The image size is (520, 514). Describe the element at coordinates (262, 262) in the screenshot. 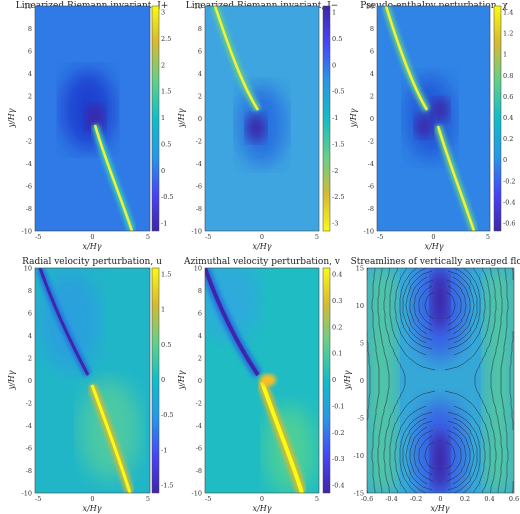

I see `panel-title: Azimuthal velocity perturbation, v` at that location.